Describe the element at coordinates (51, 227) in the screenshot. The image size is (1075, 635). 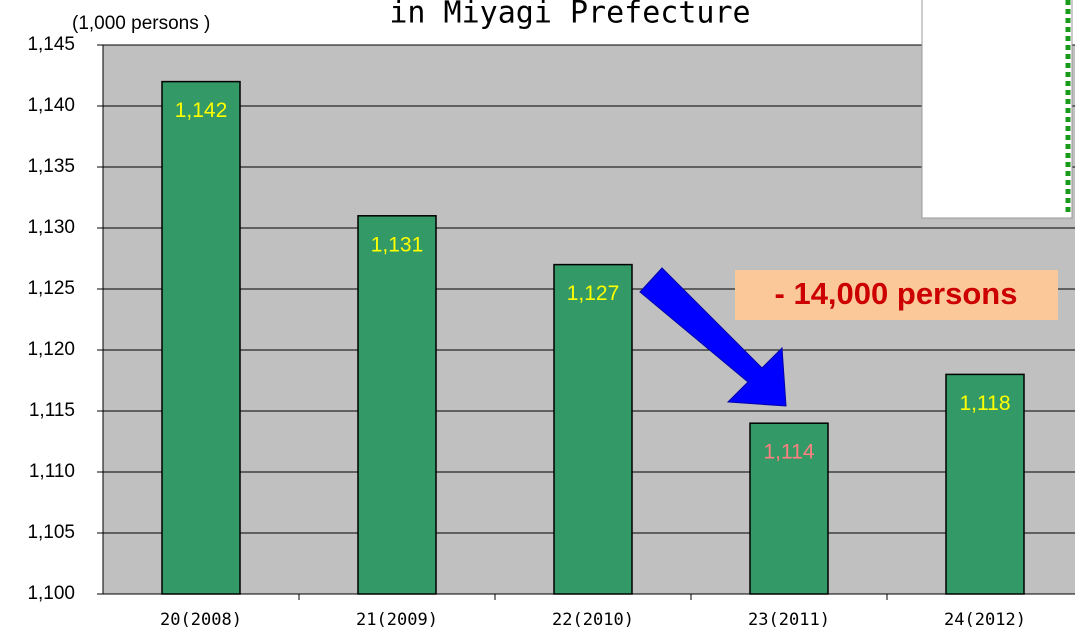
I see `y-tick-label: 1,130` at that location.